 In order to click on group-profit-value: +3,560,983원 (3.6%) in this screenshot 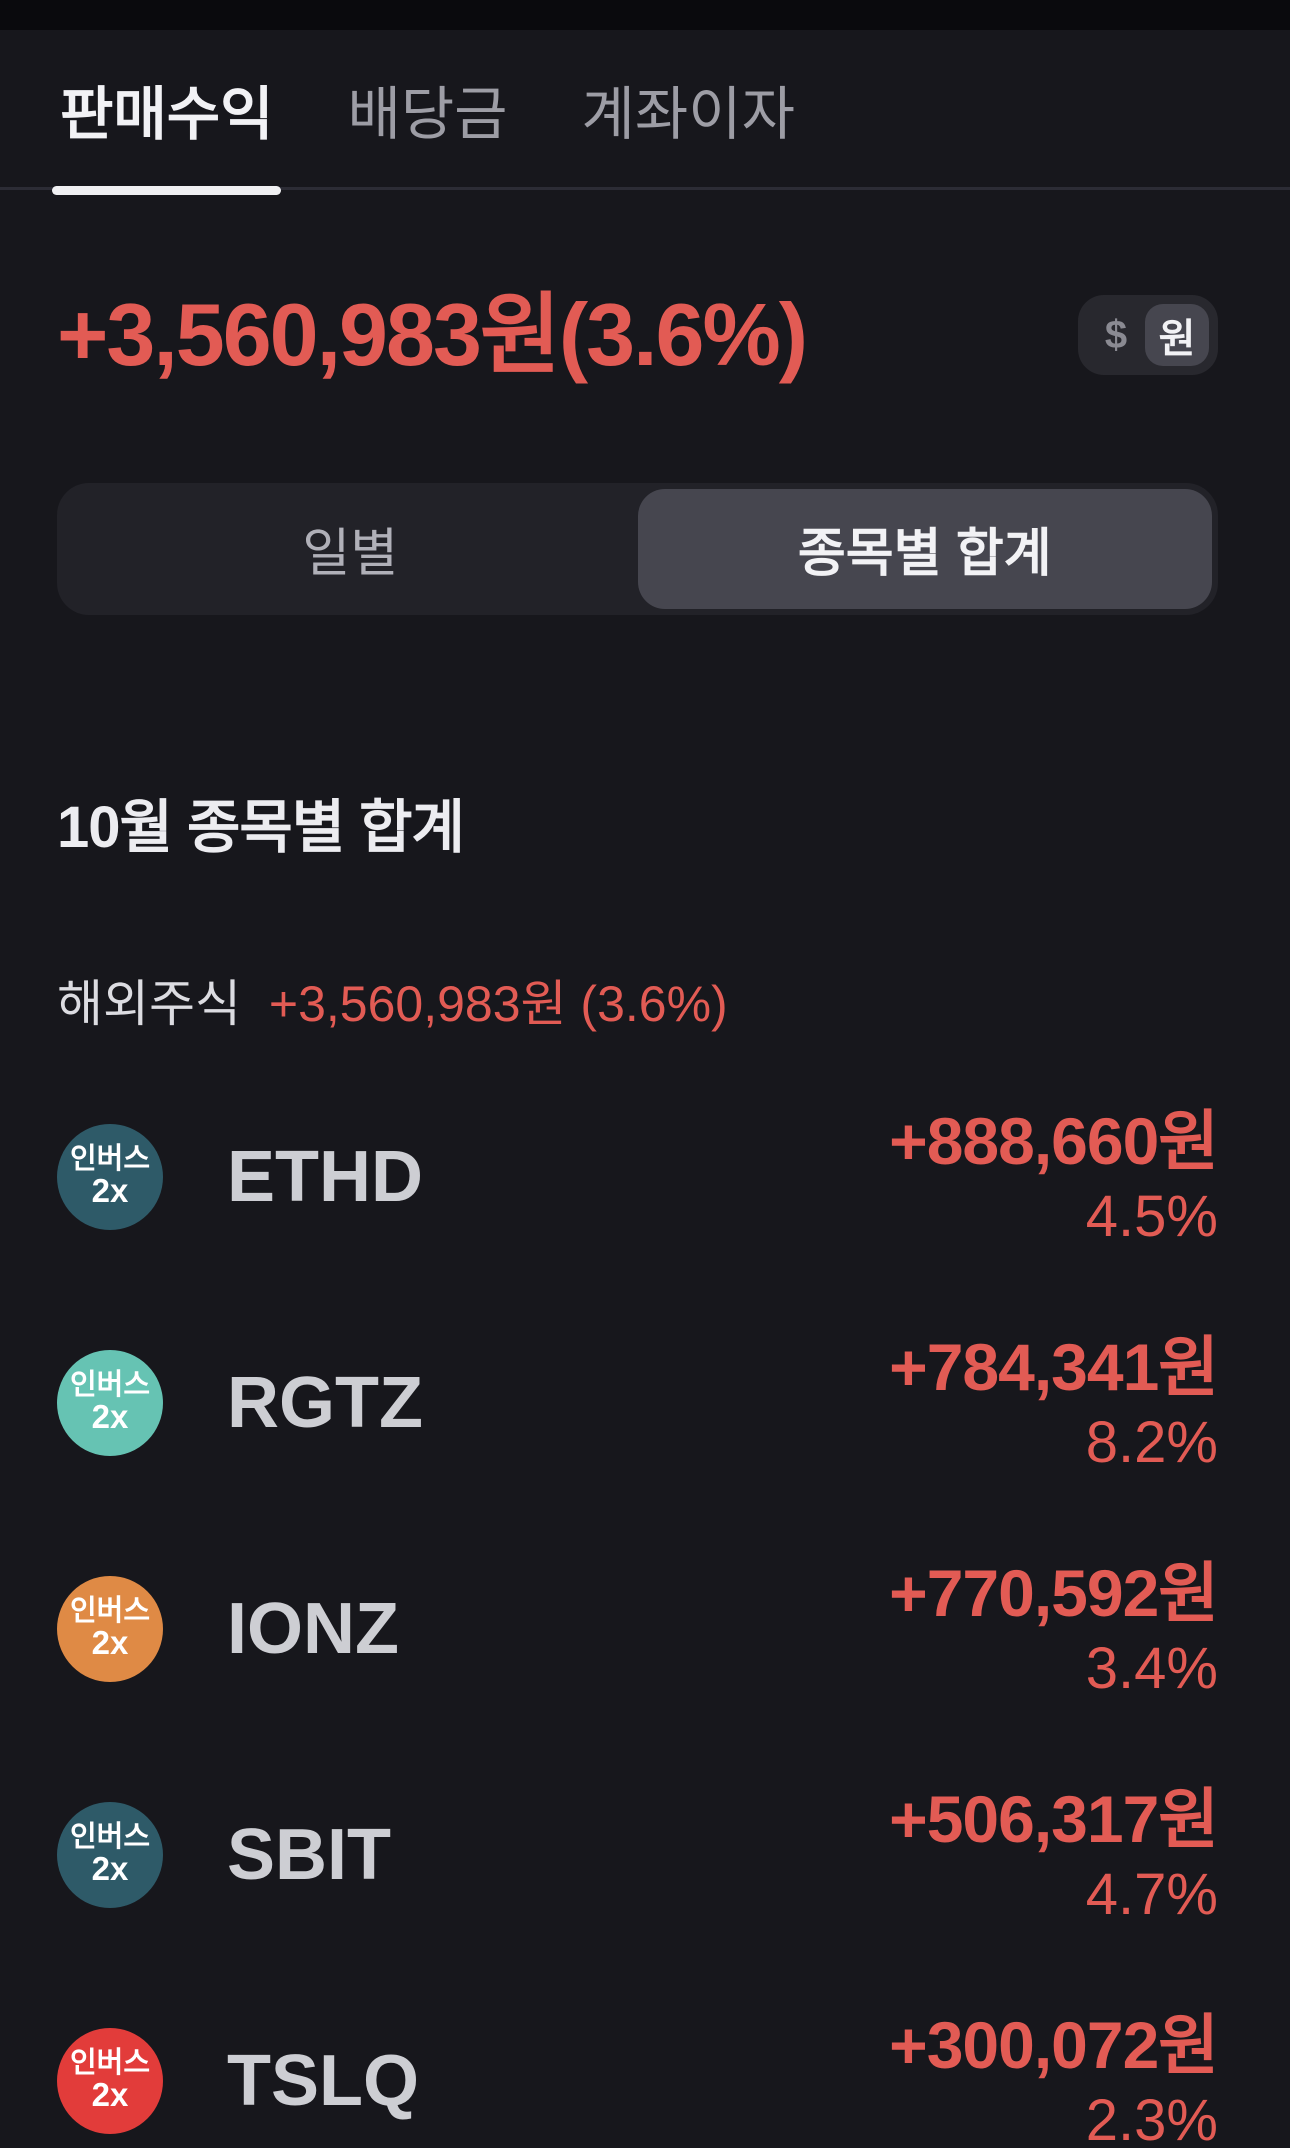, I will do `click(498, 1003)`.